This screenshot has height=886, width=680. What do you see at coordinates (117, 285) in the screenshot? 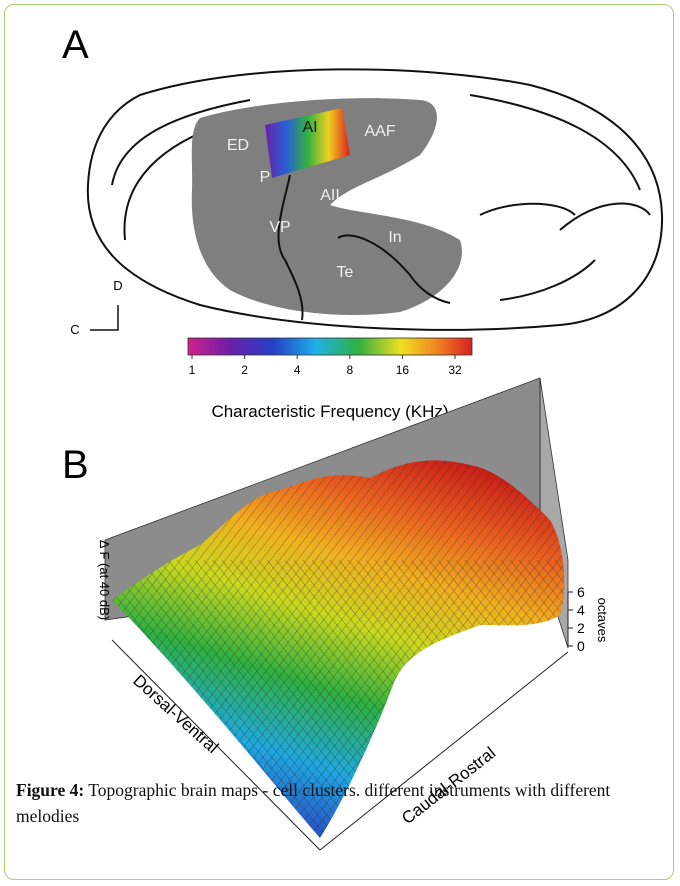
I see `orientation-label: D` at bounding box center [117, 285].